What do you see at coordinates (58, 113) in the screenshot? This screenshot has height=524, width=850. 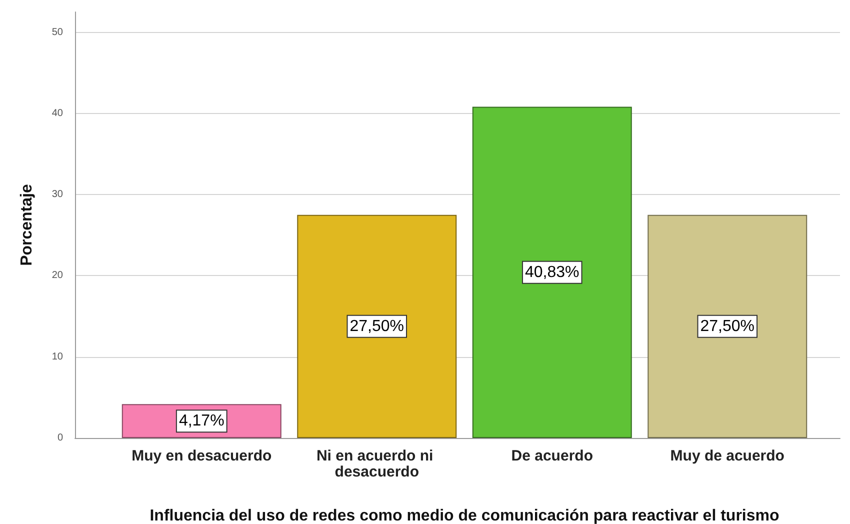 I see `y-tick-label: 40` at bounding box center [58, 113].